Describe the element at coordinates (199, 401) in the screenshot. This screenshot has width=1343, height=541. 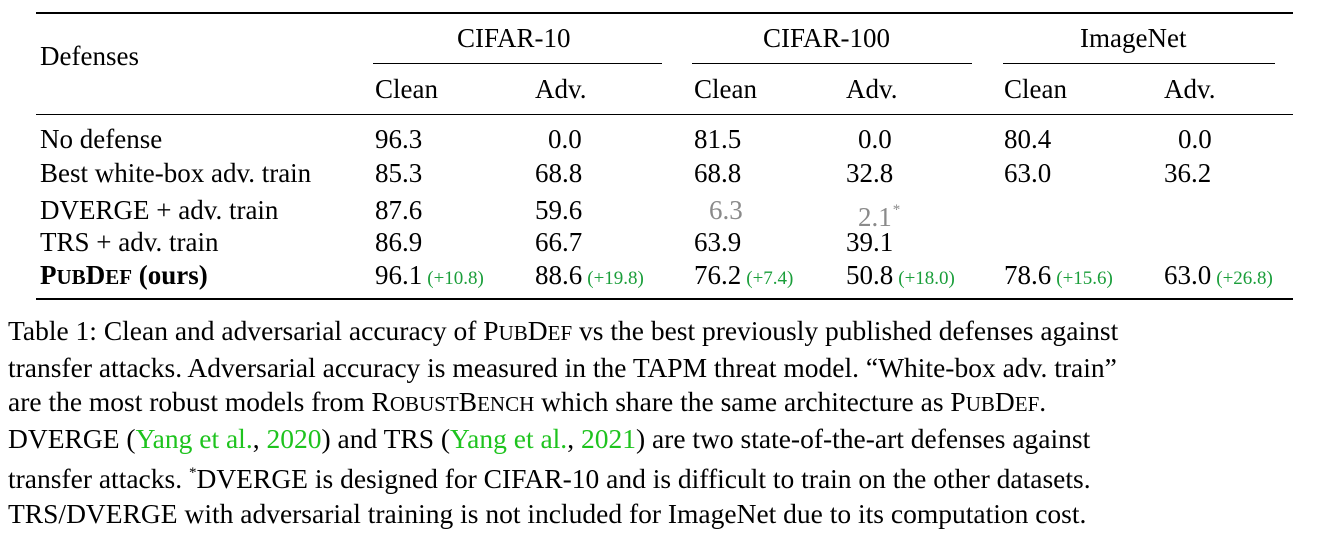
I see `caption-text: are the most robust models from R` at that location.